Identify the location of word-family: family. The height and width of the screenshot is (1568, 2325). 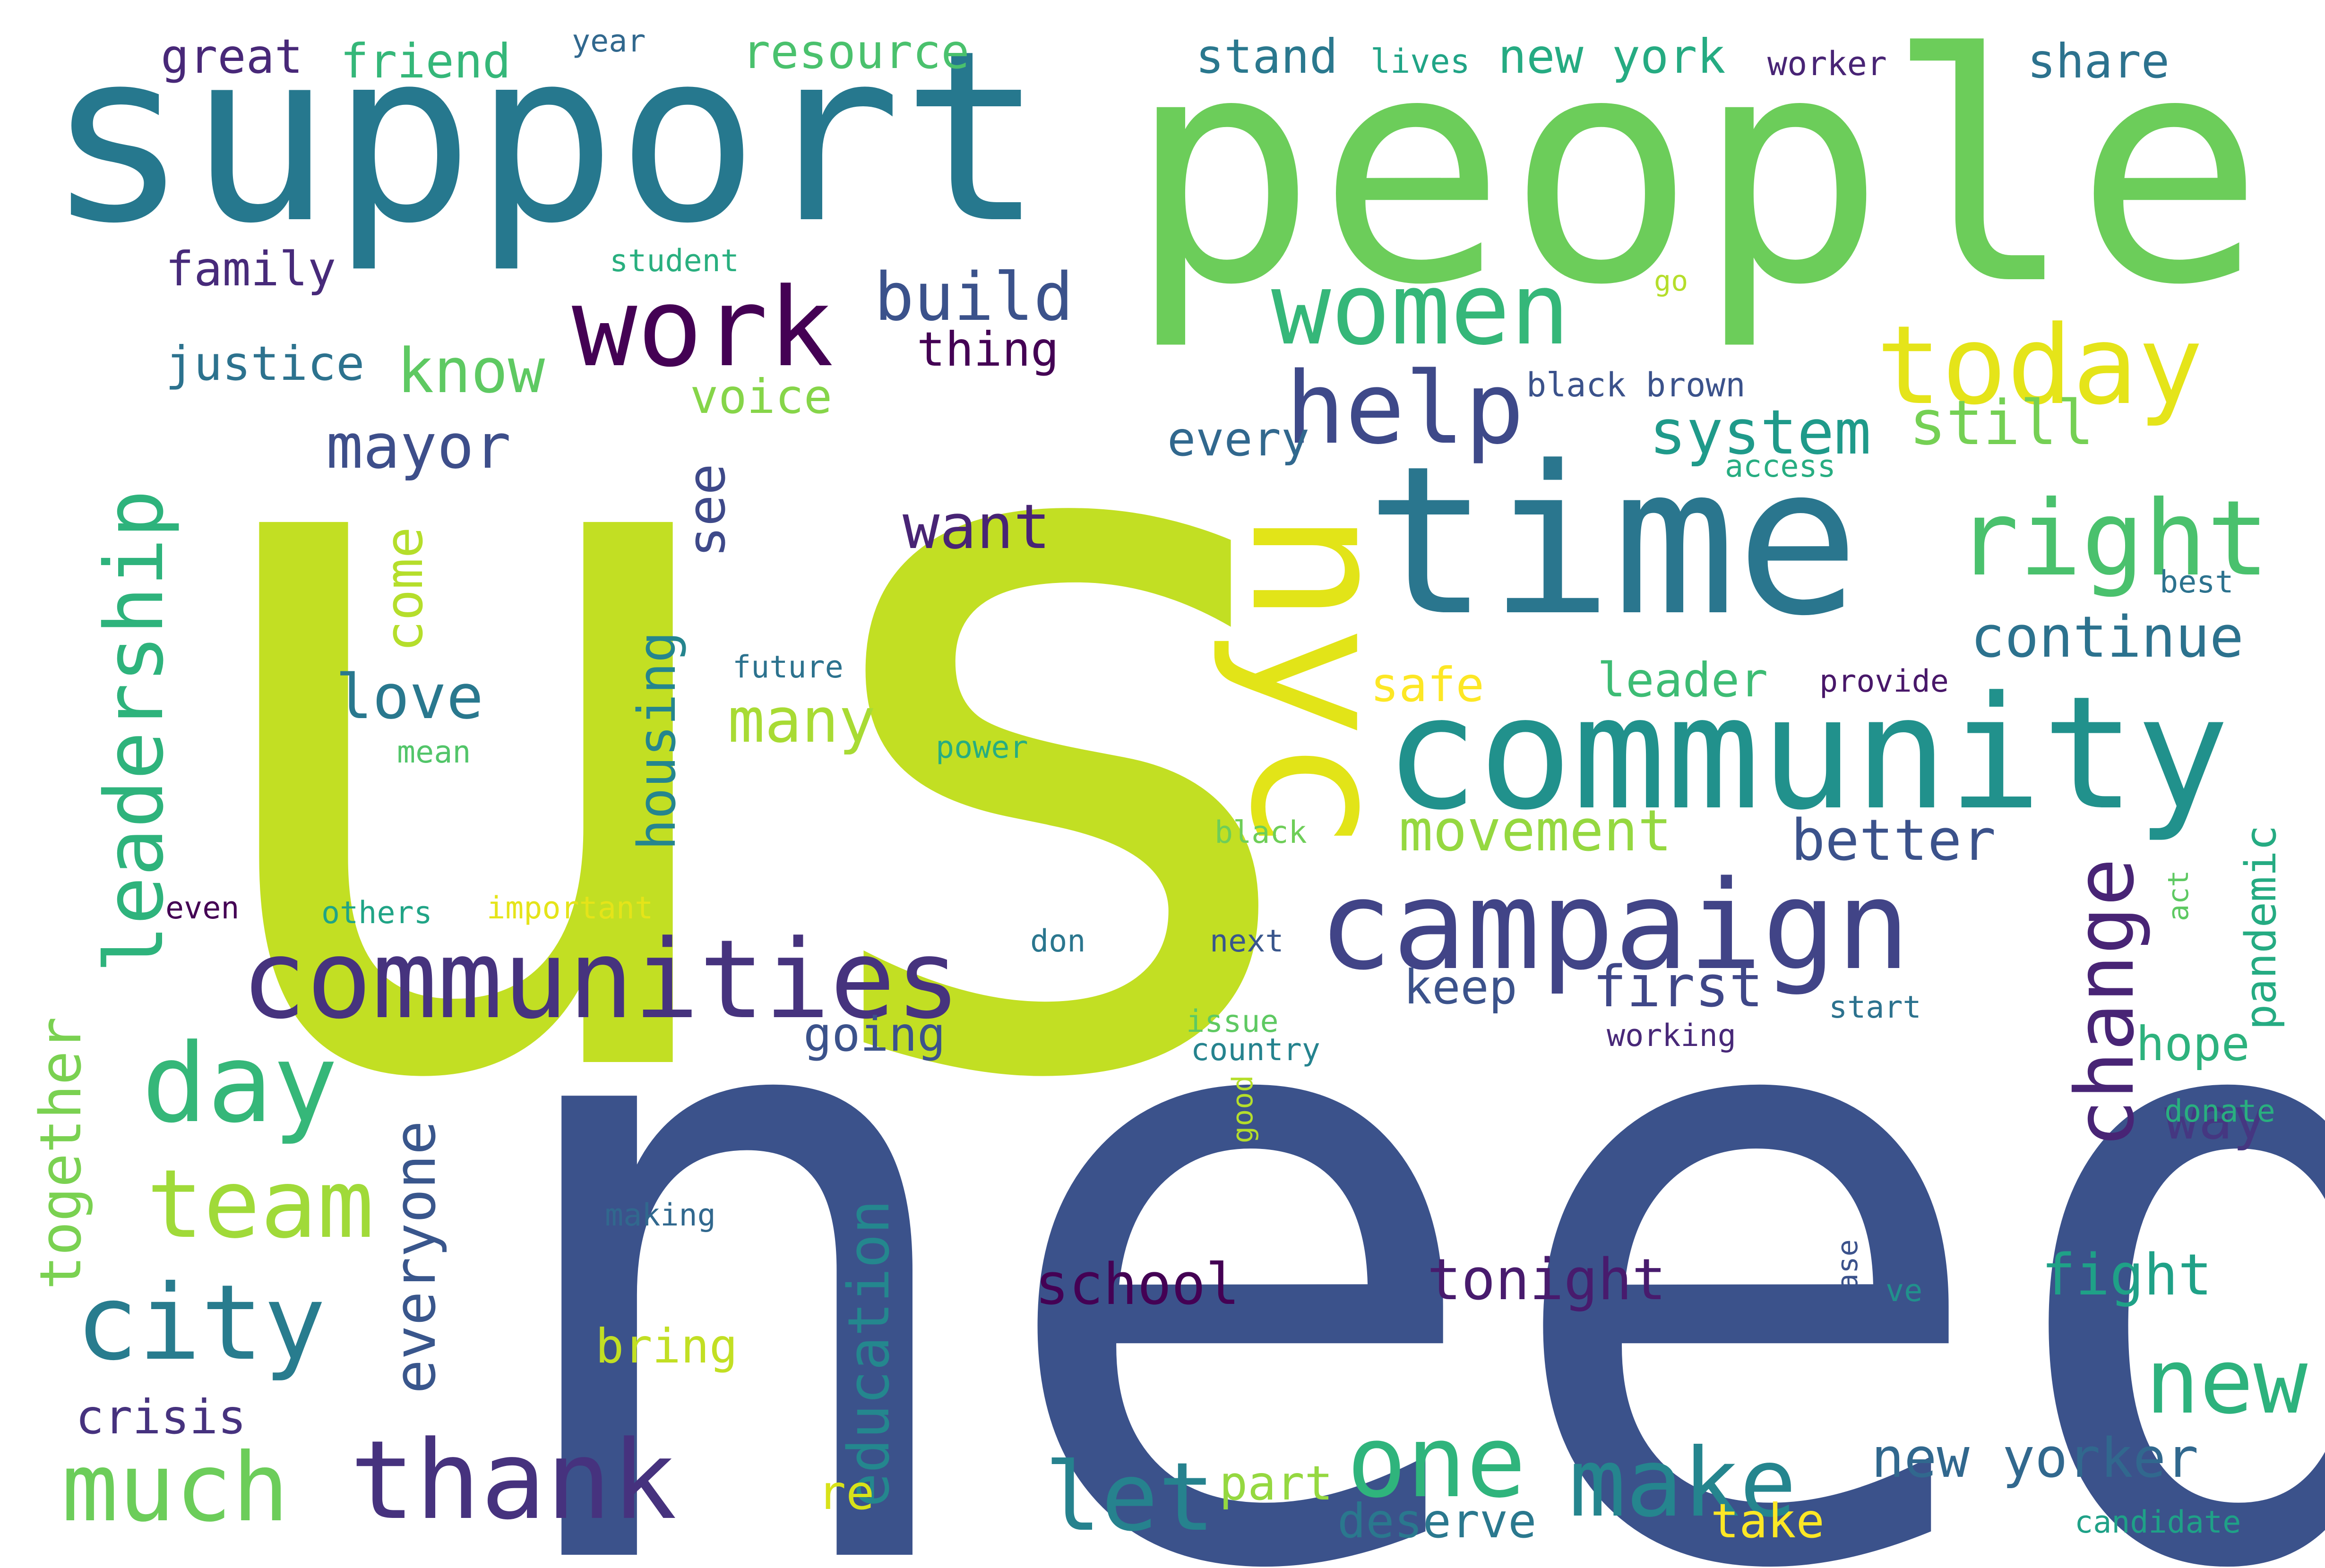
(250, 269).